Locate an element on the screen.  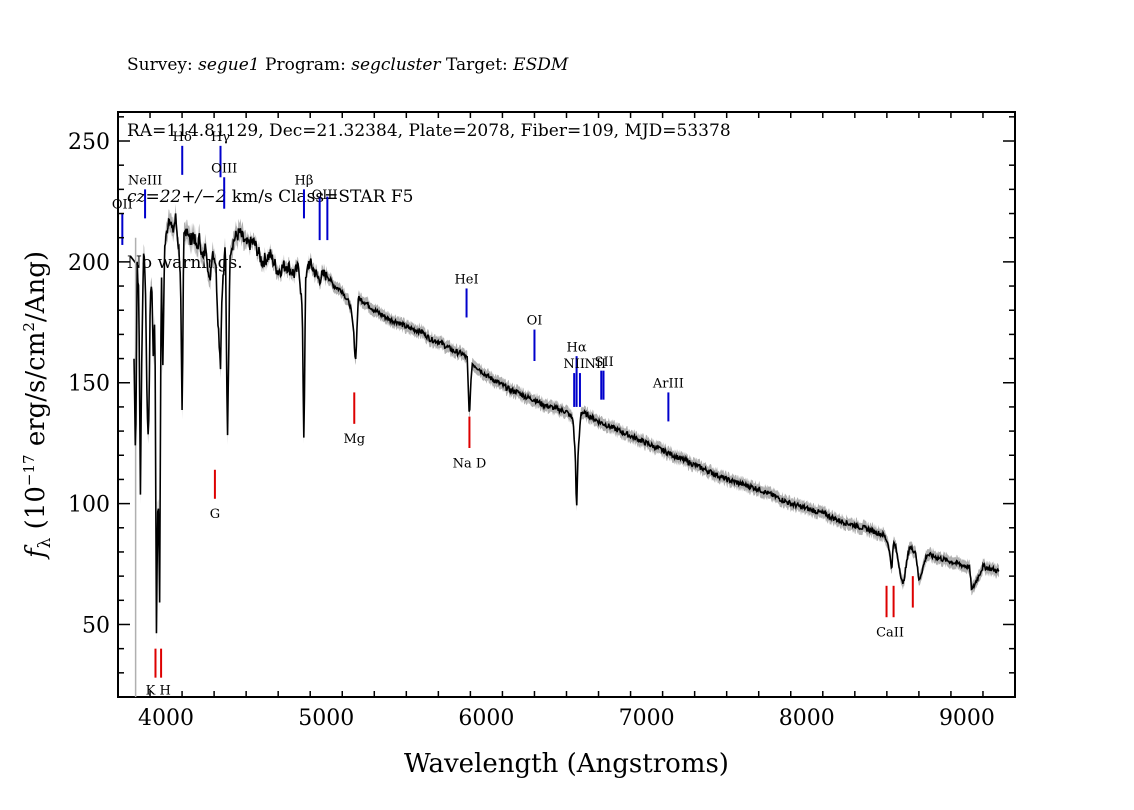
emission-line-label: Hβ is located at coordinates (304, 181).